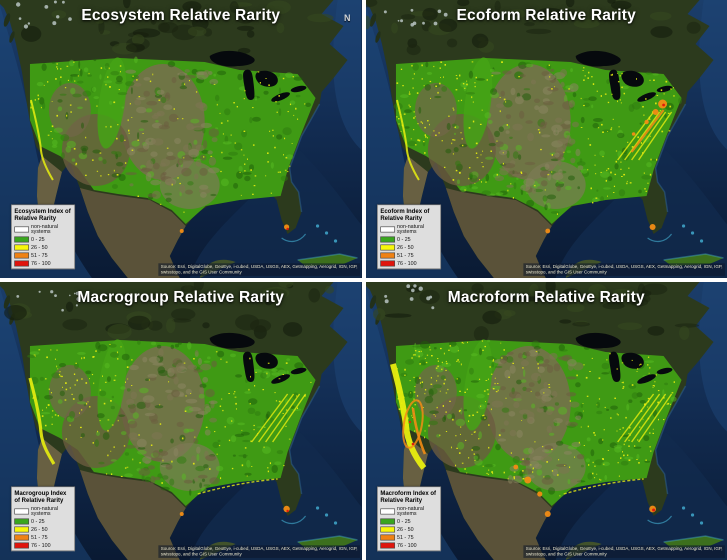  I want to click on legend-title: Ecoform Index of Relative Rarity, so click(404, 214).